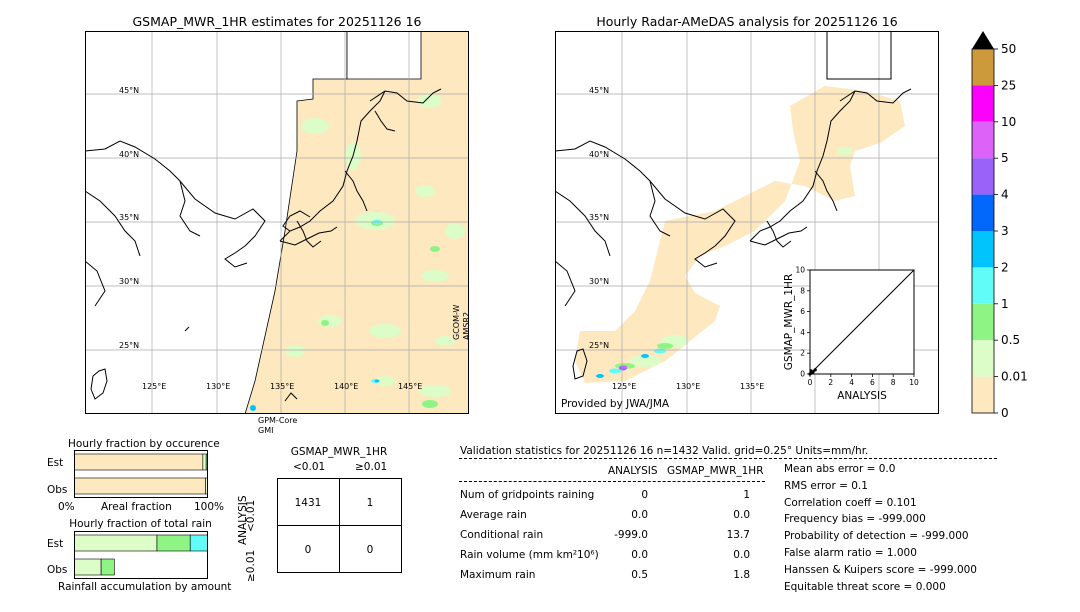  What do you see at coordinates (1005, 304) in the screenshot?
I see `colorbar-label: 1` at bounding box center [1005, 304].